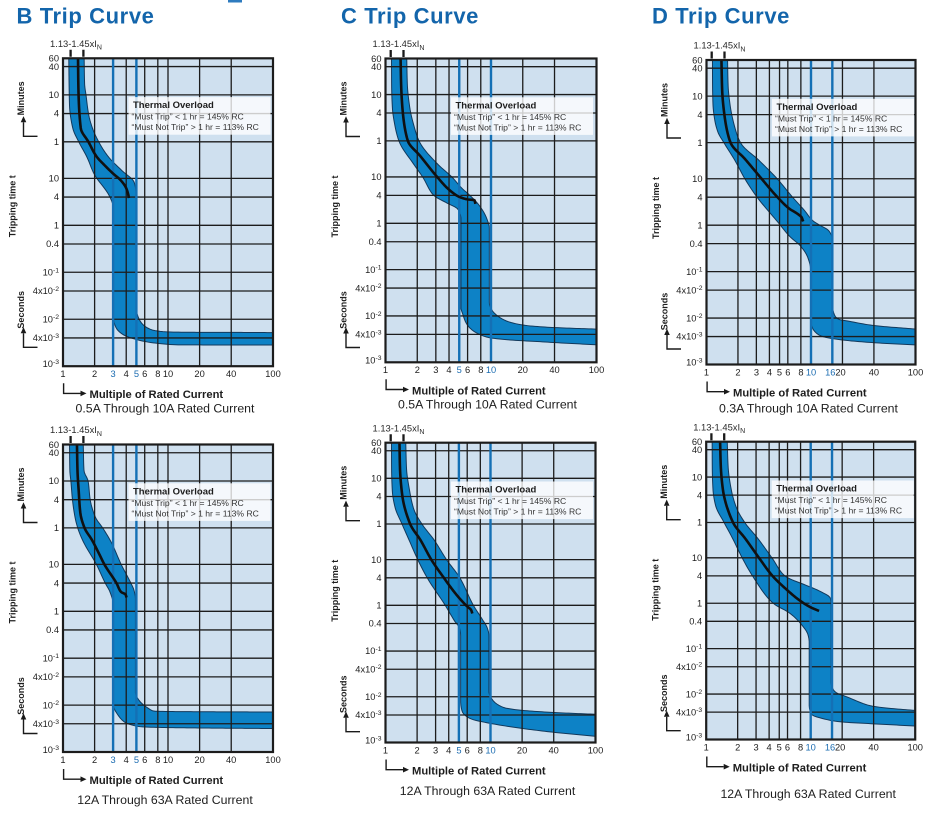  What do you see at coordinates (410, 16) in the screenshot?
I see `svg-text: C Trip Curve` at bounding box center [410, 16].